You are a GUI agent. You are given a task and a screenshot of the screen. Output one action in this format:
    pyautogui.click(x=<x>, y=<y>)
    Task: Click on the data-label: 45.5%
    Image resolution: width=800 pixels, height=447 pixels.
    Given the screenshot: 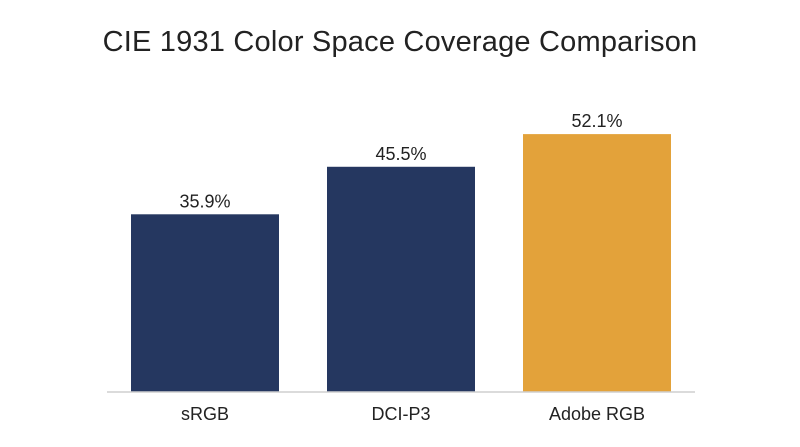 What is the action you would take?
    pyautogui.click(x=400, y=154)
    